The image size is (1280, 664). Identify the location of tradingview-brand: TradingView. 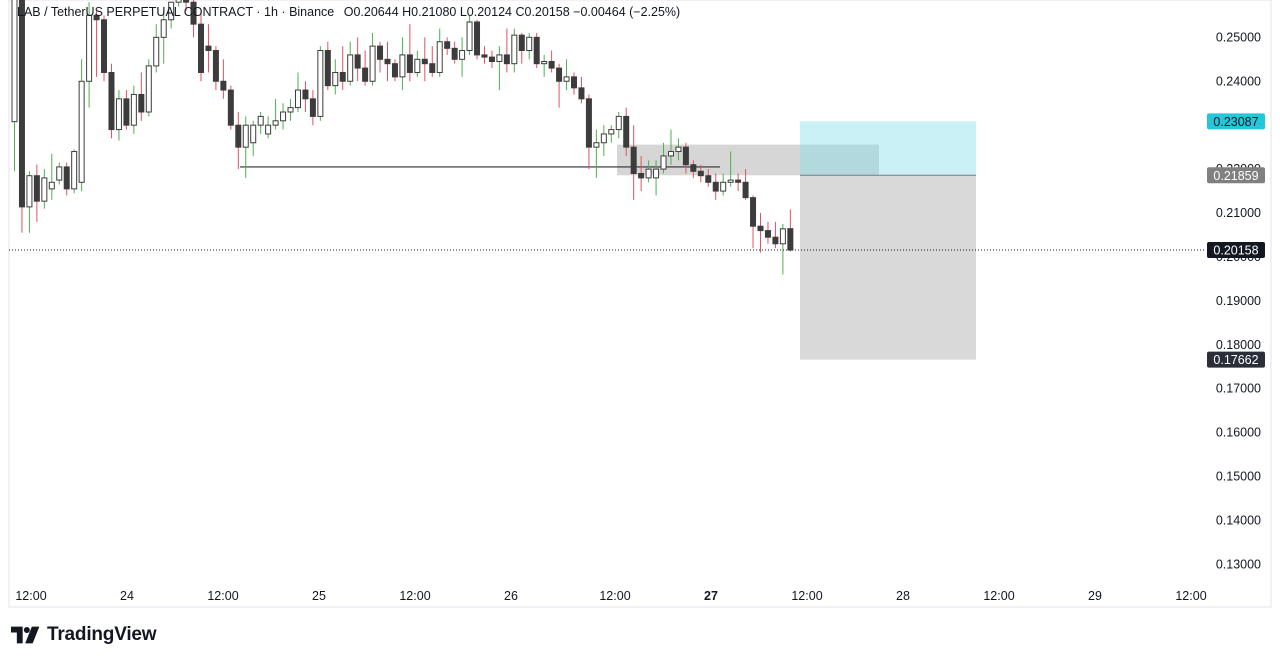
(84, 635).